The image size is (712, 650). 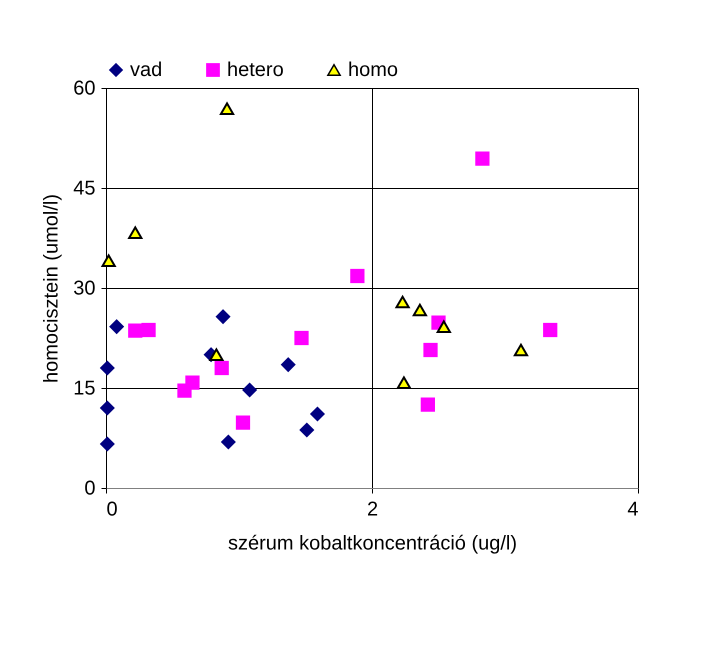 What do you see at coordinates (372, 509) in the screenshot?
I see `x-tick-label: 2` at bounding box center [372, 509].